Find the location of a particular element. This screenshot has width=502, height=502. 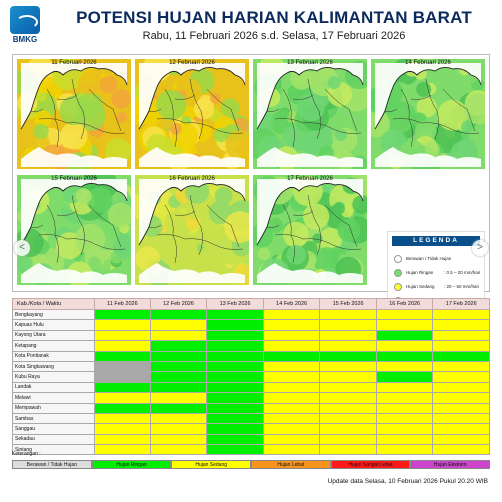

keterangan-item: Hujan Ekstrem is located at coordinates (450, 464).